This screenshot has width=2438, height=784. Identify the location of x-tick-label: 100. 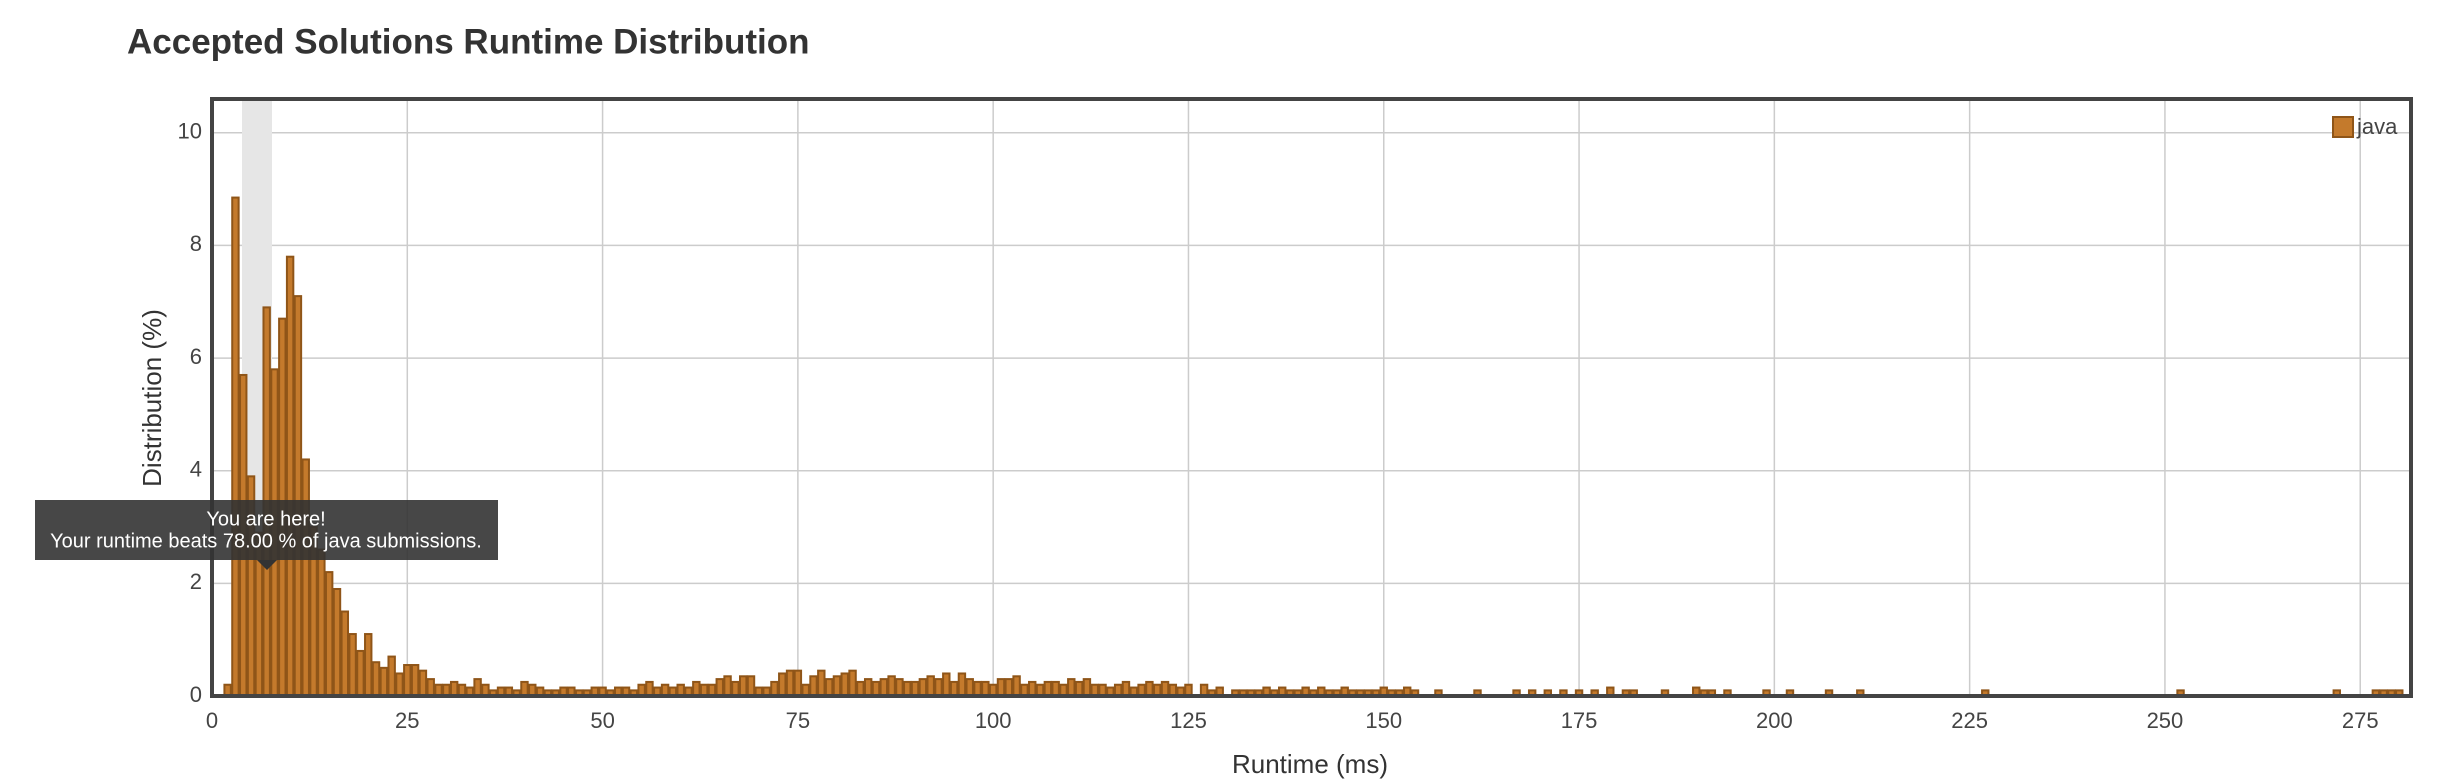
(993, 720).